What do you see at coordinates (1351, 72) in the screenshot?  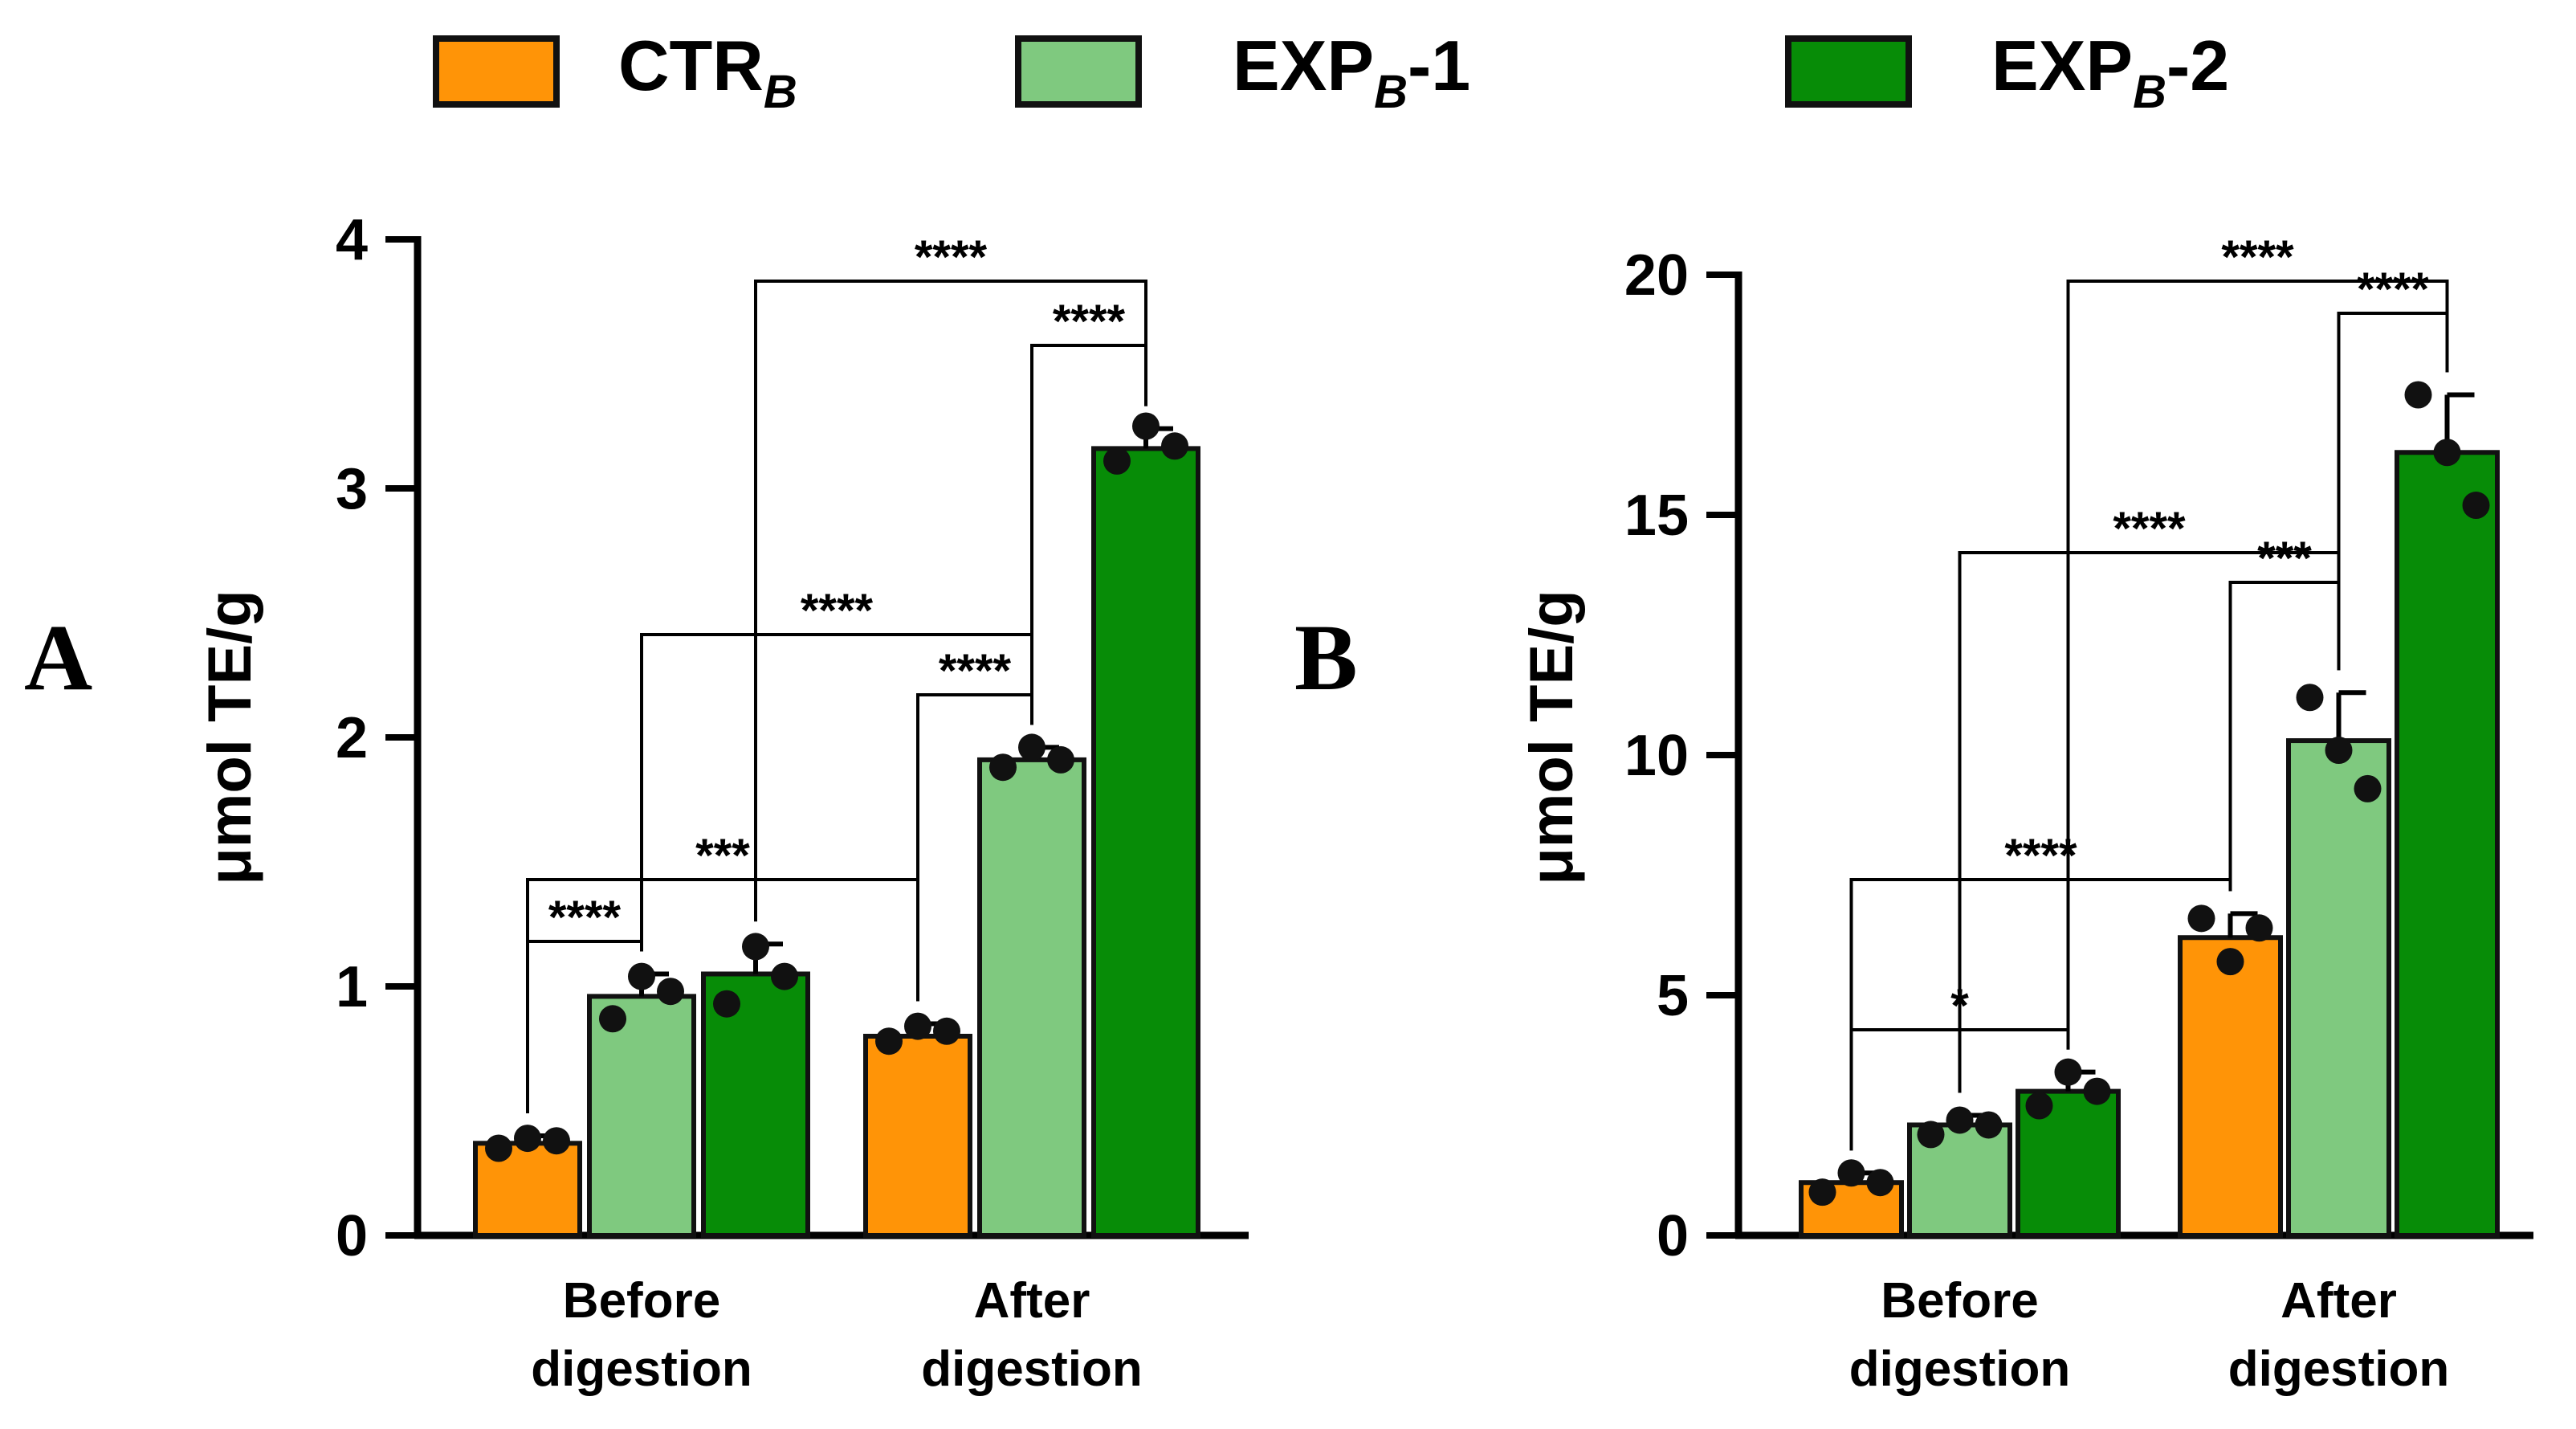 I see `legend-label: EXPB-1` at bounding box center [1351, 72].